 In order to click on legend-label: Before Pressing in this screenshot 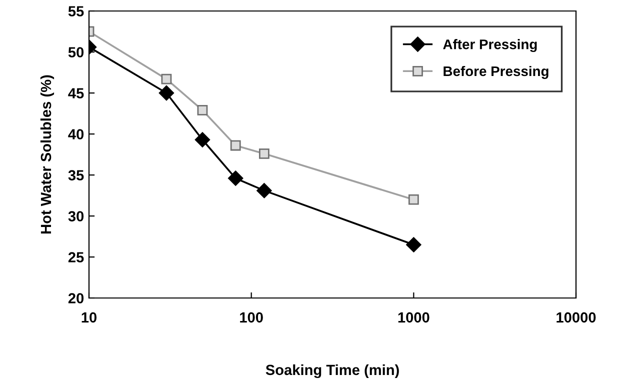, I will do `click(496, 72)`.